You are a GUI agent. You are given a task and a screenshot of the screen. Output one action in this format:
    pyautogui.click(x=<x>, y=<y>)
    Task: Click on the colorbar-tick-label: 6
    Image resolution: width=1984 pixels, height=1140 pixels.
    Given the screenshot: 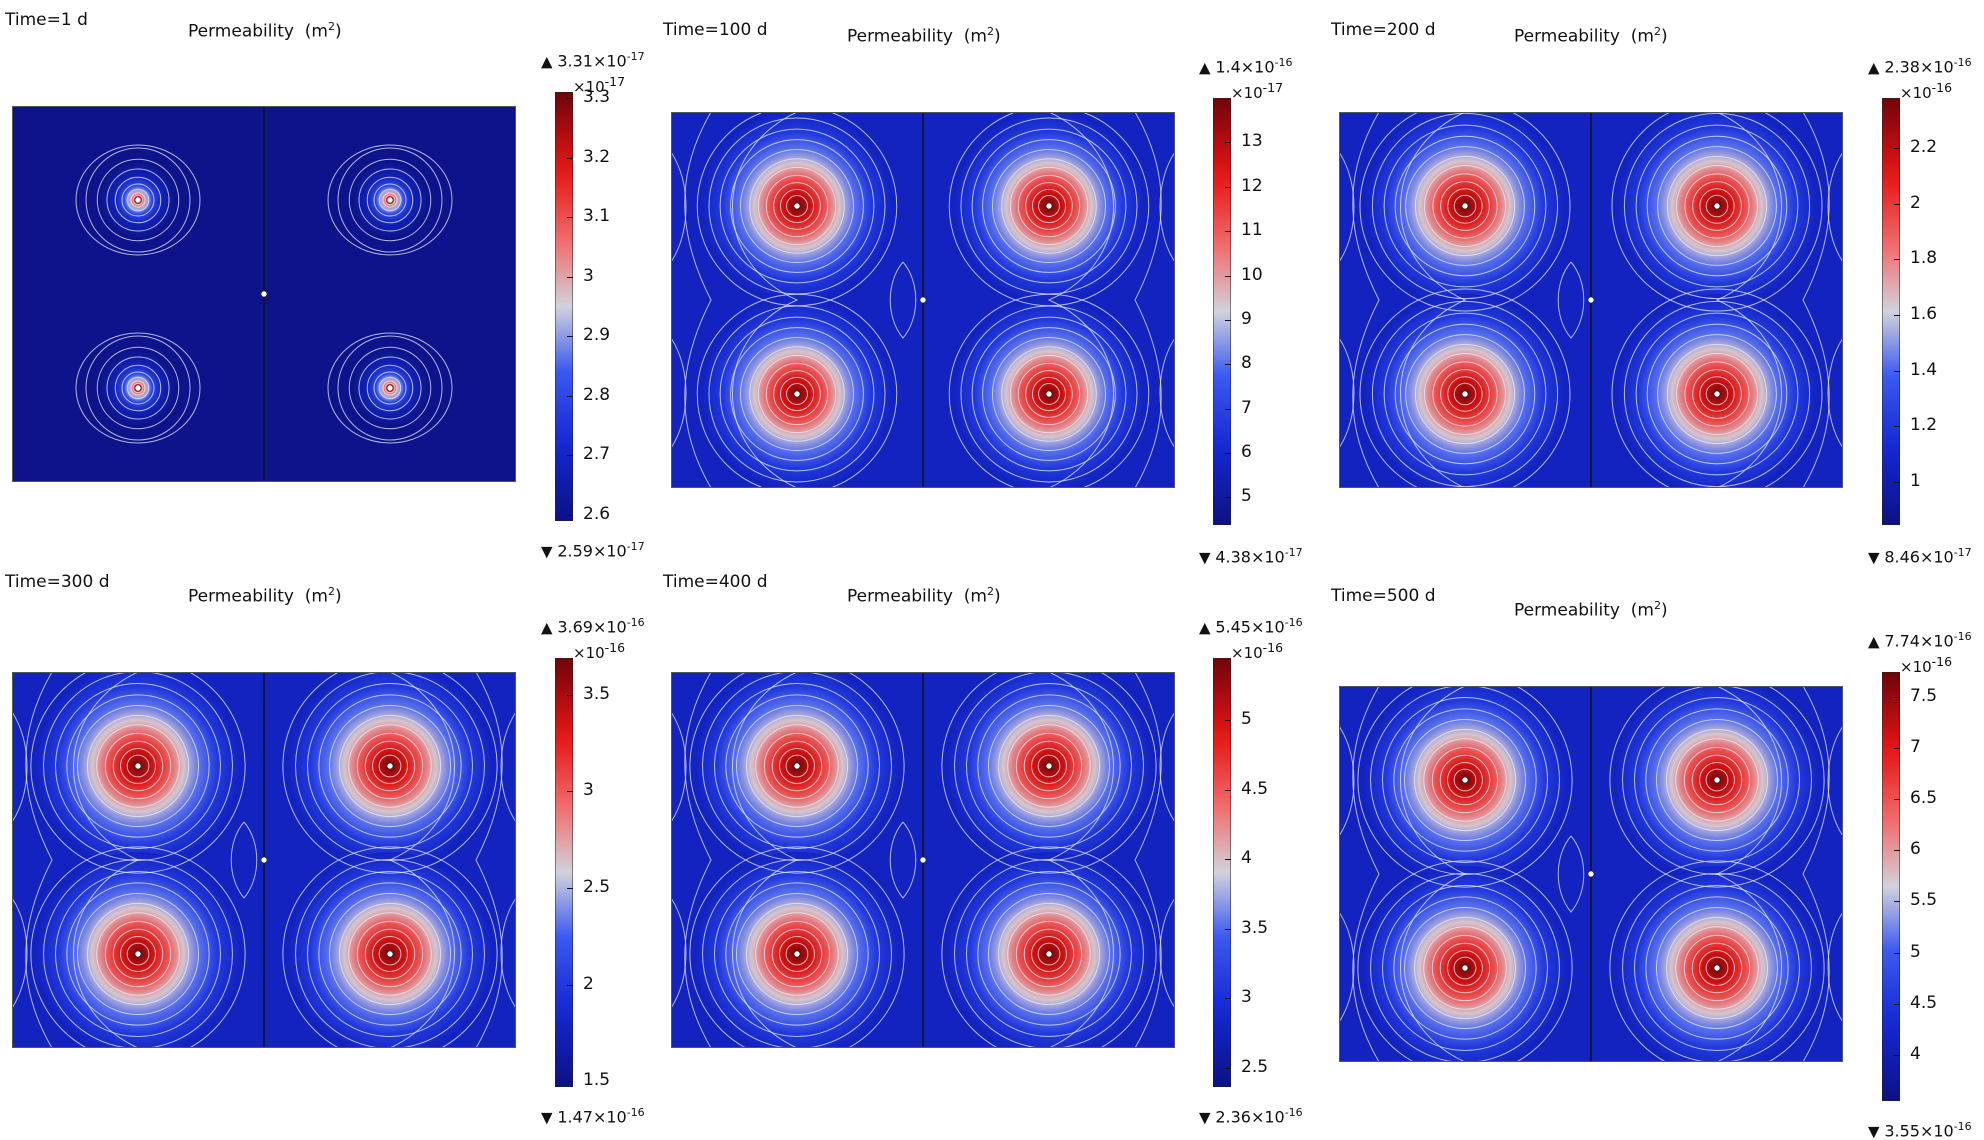 What is the action you would take?
    pyautogui.click(x=1246, y=452)
    